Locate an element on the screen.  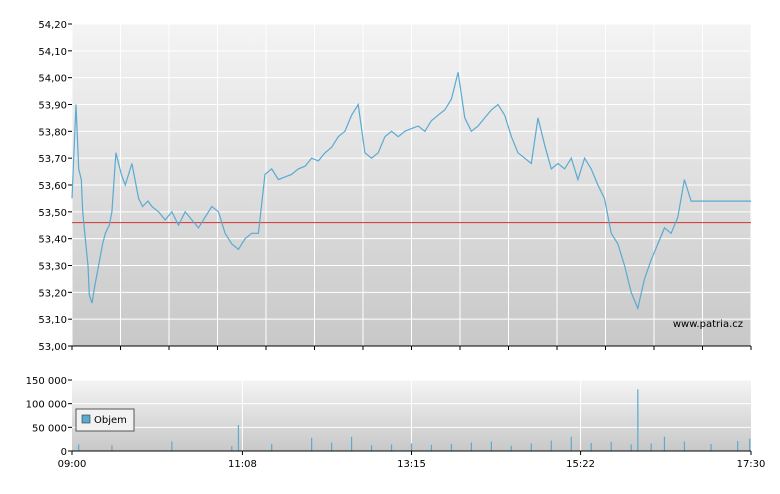
legend-box is located at coordinates (105, 420).